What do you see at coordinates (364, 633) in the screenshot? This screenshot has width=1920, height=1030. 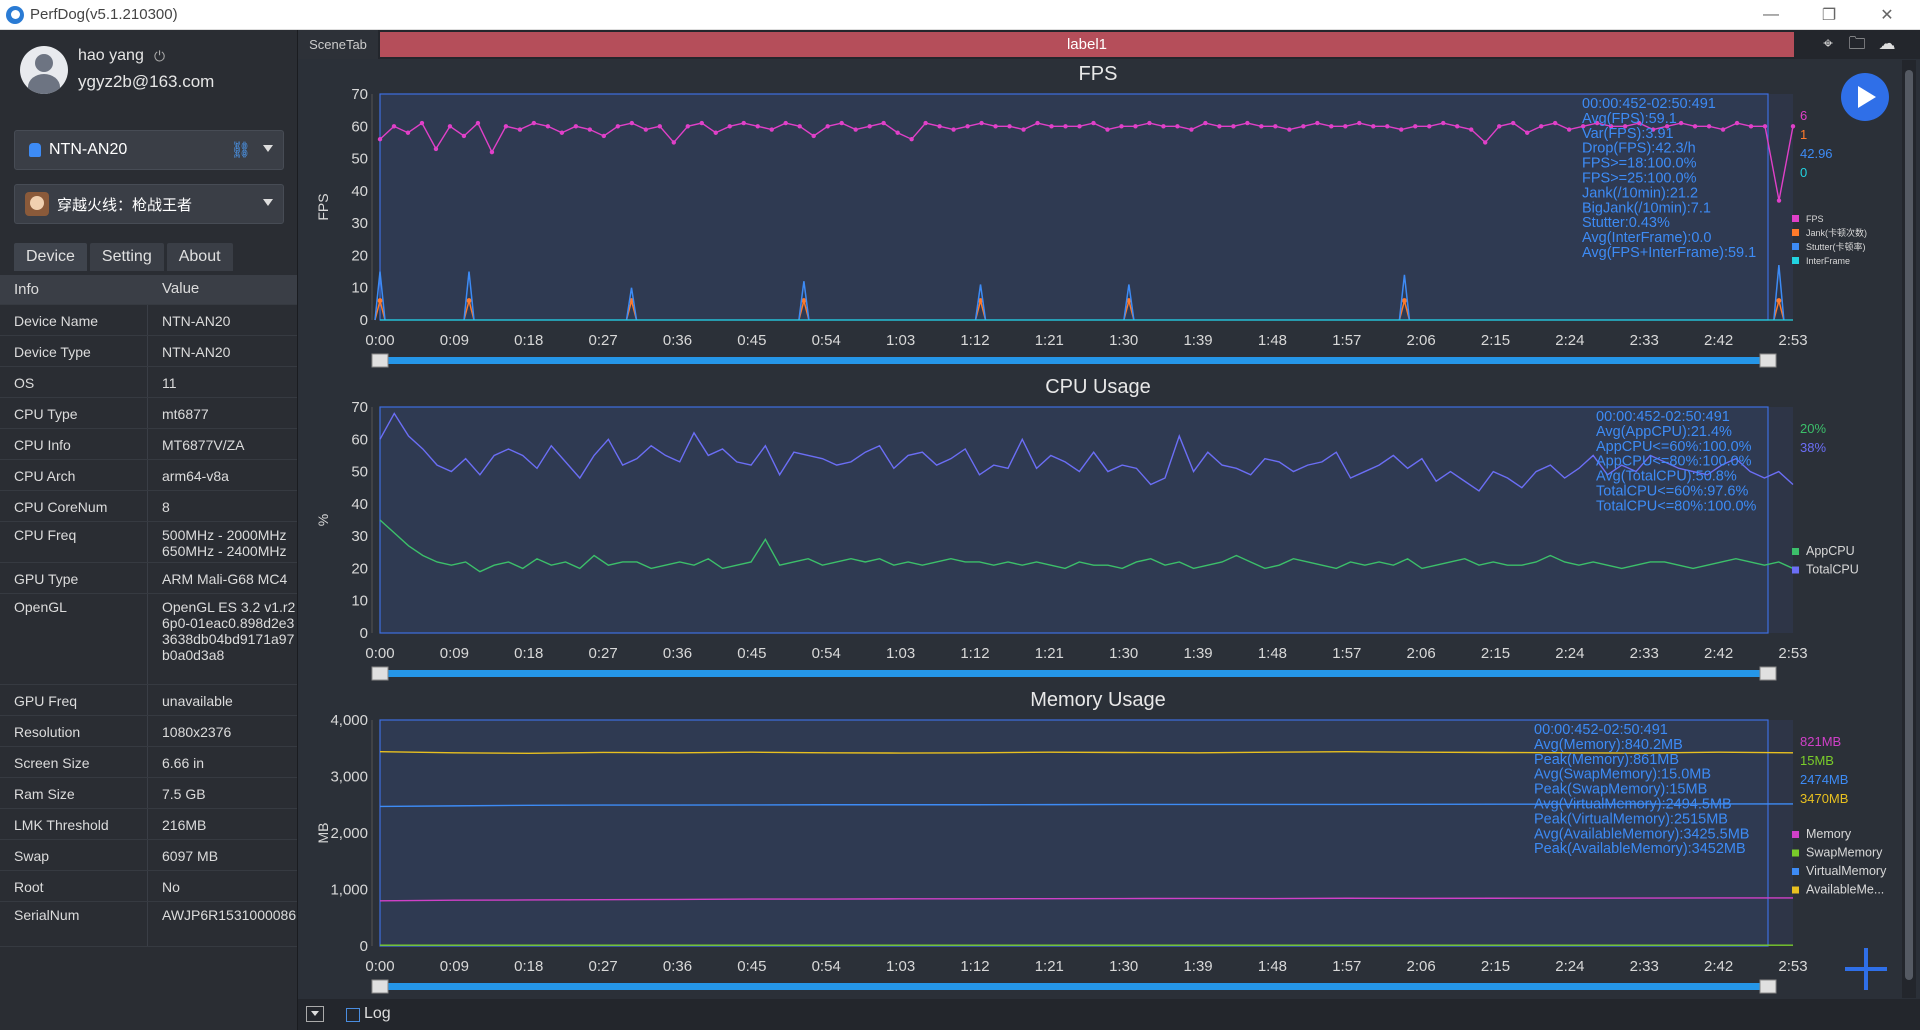 I see `y-tick-label: 0` at bounding box center [364, 633].